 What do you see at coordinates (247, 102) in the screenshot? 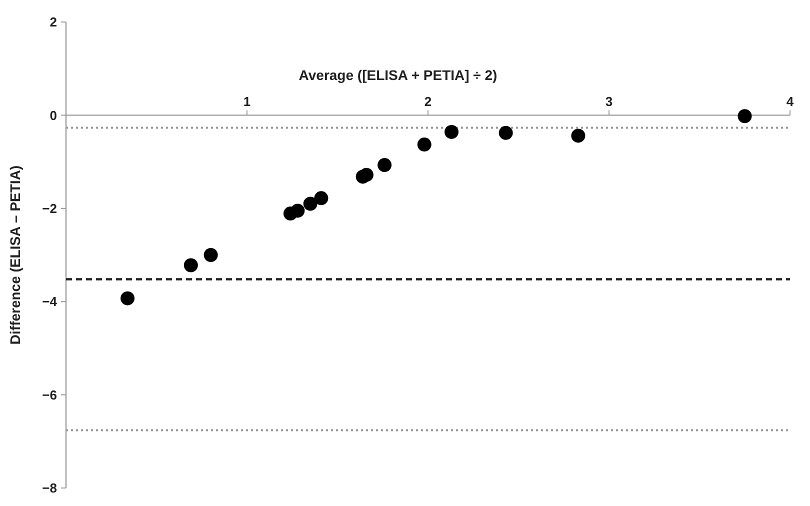
I see `x-tick-label: 1` at bounding box center [247, 102].